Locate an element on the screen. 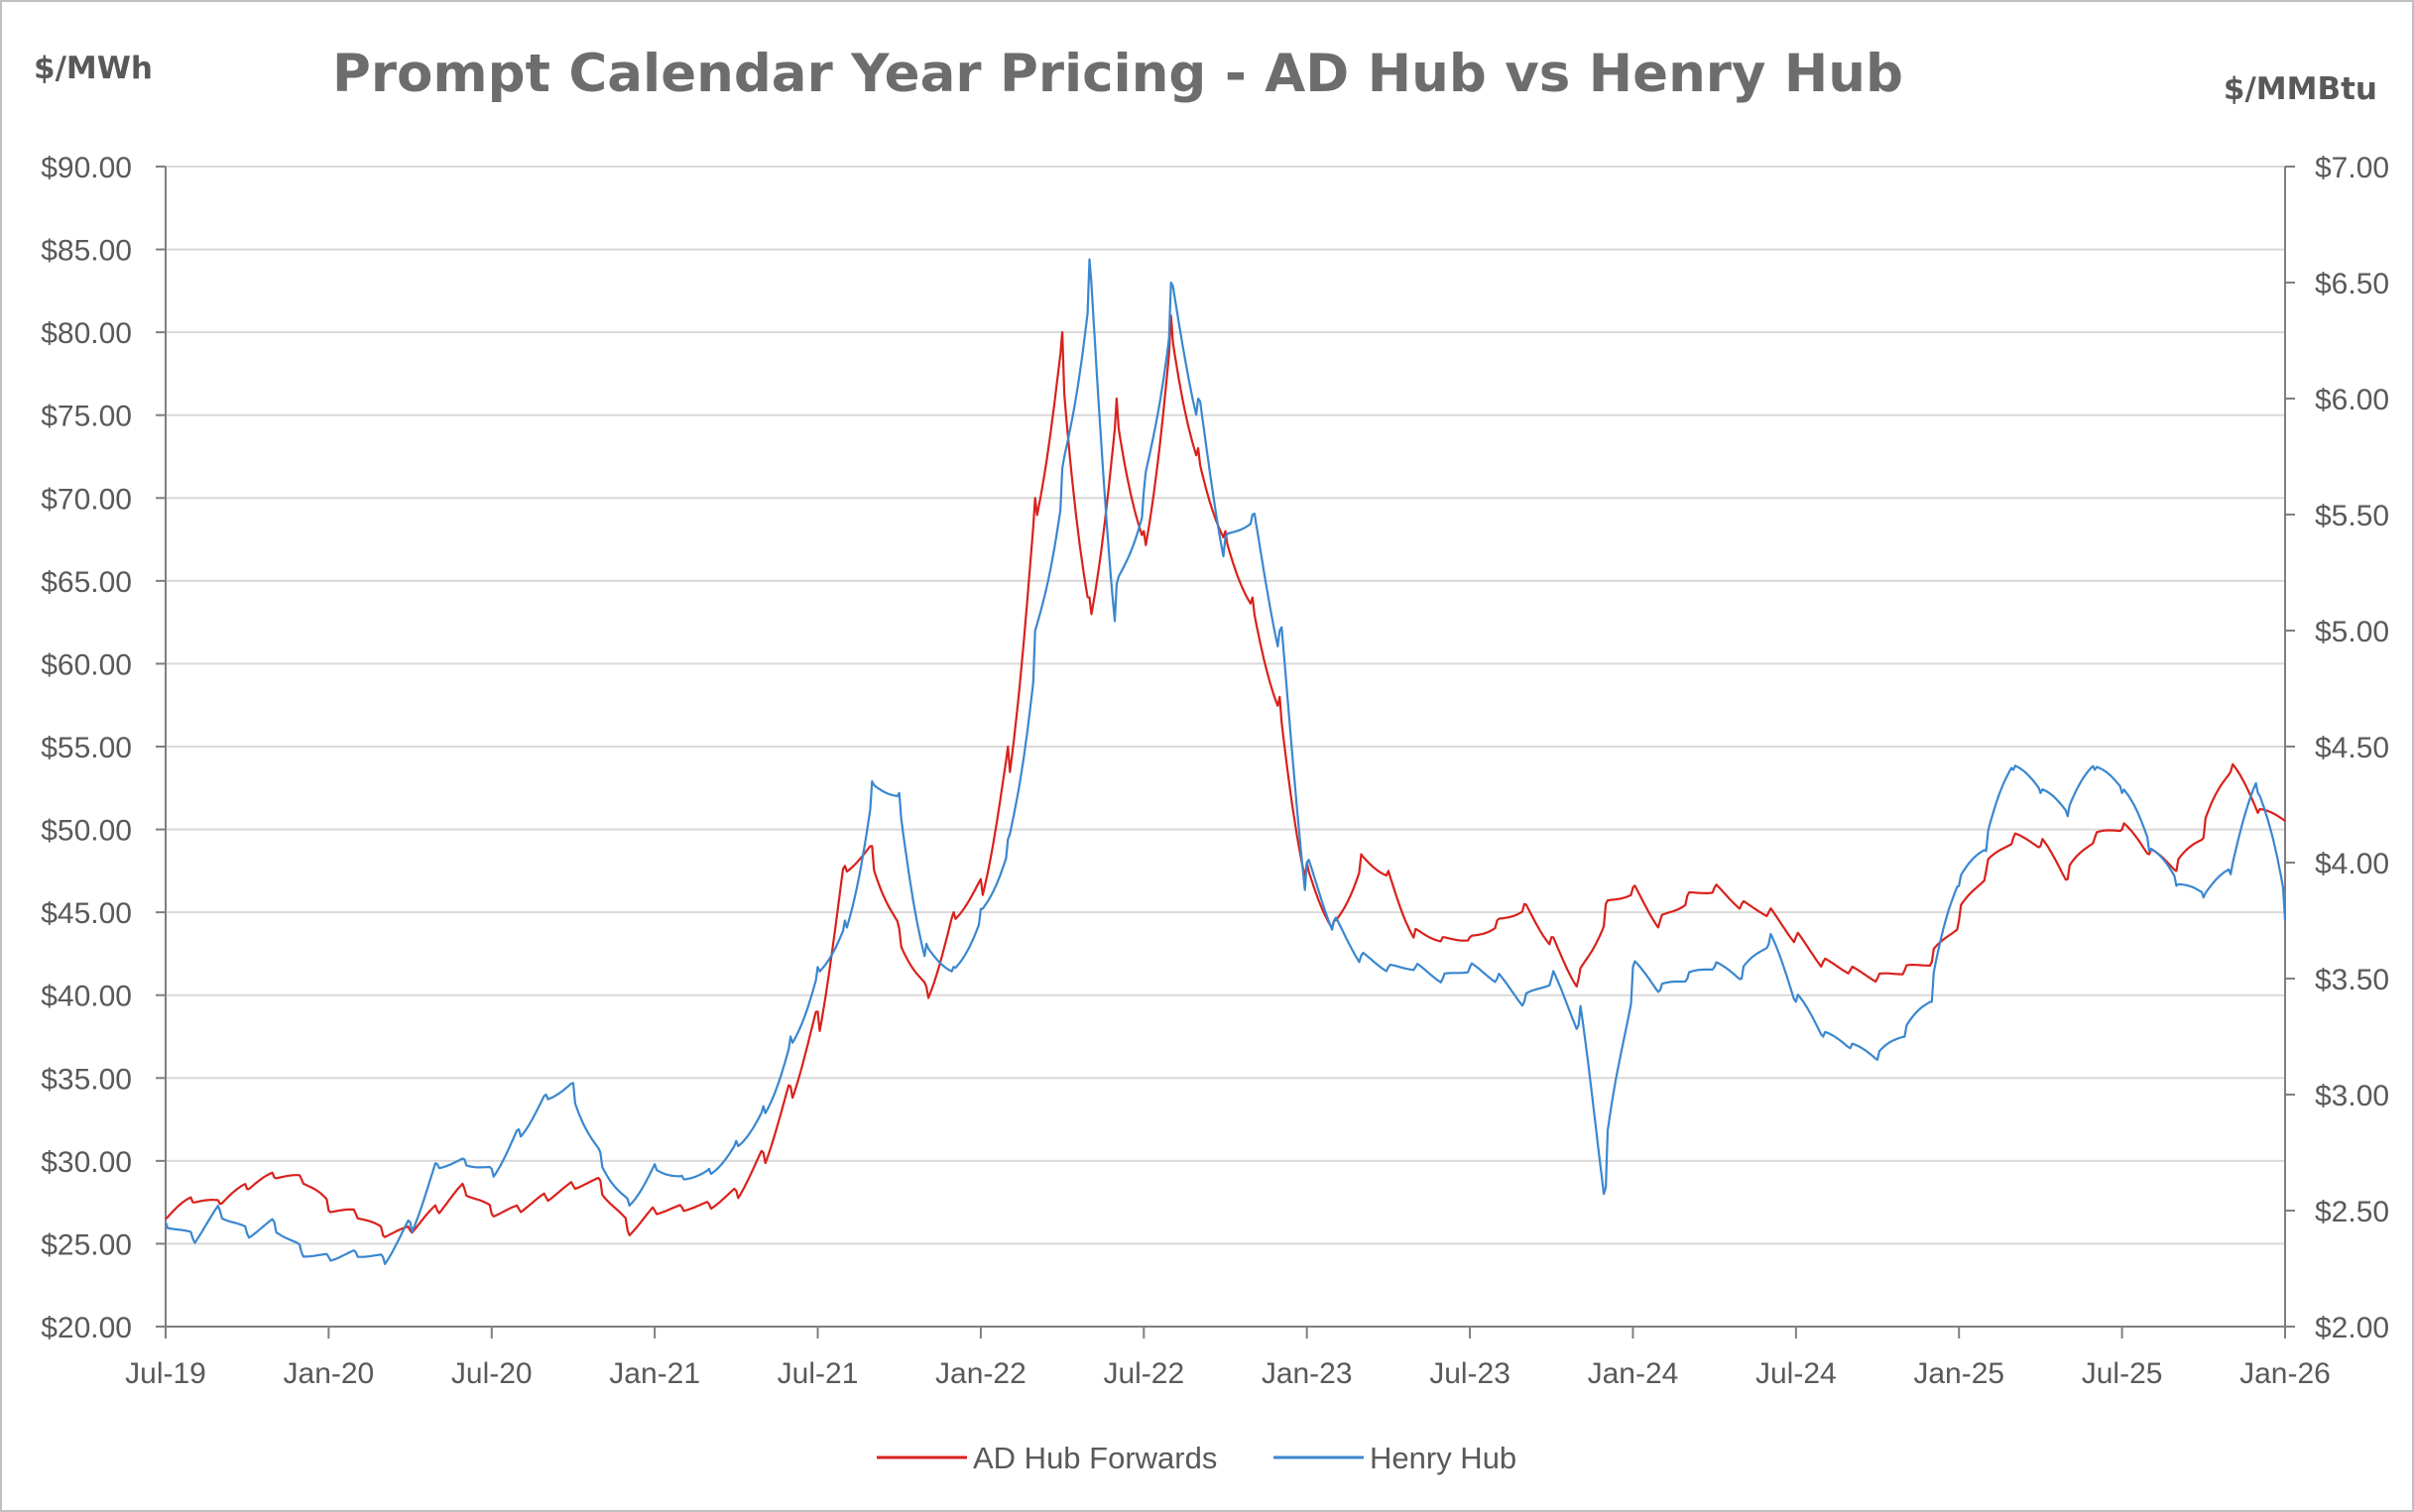  x-tick-label: Jan-22 is located at coordinates (980, 1373).